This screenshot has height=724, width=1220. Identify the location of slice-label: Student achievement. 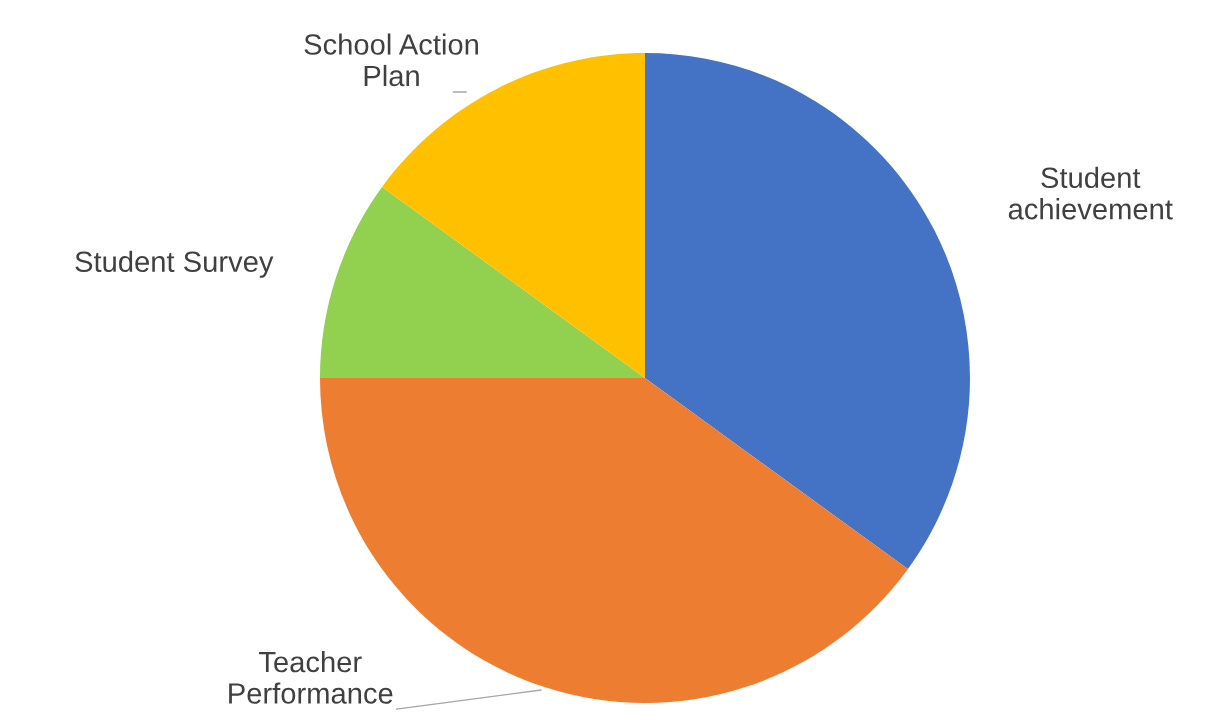
(1090, 193).